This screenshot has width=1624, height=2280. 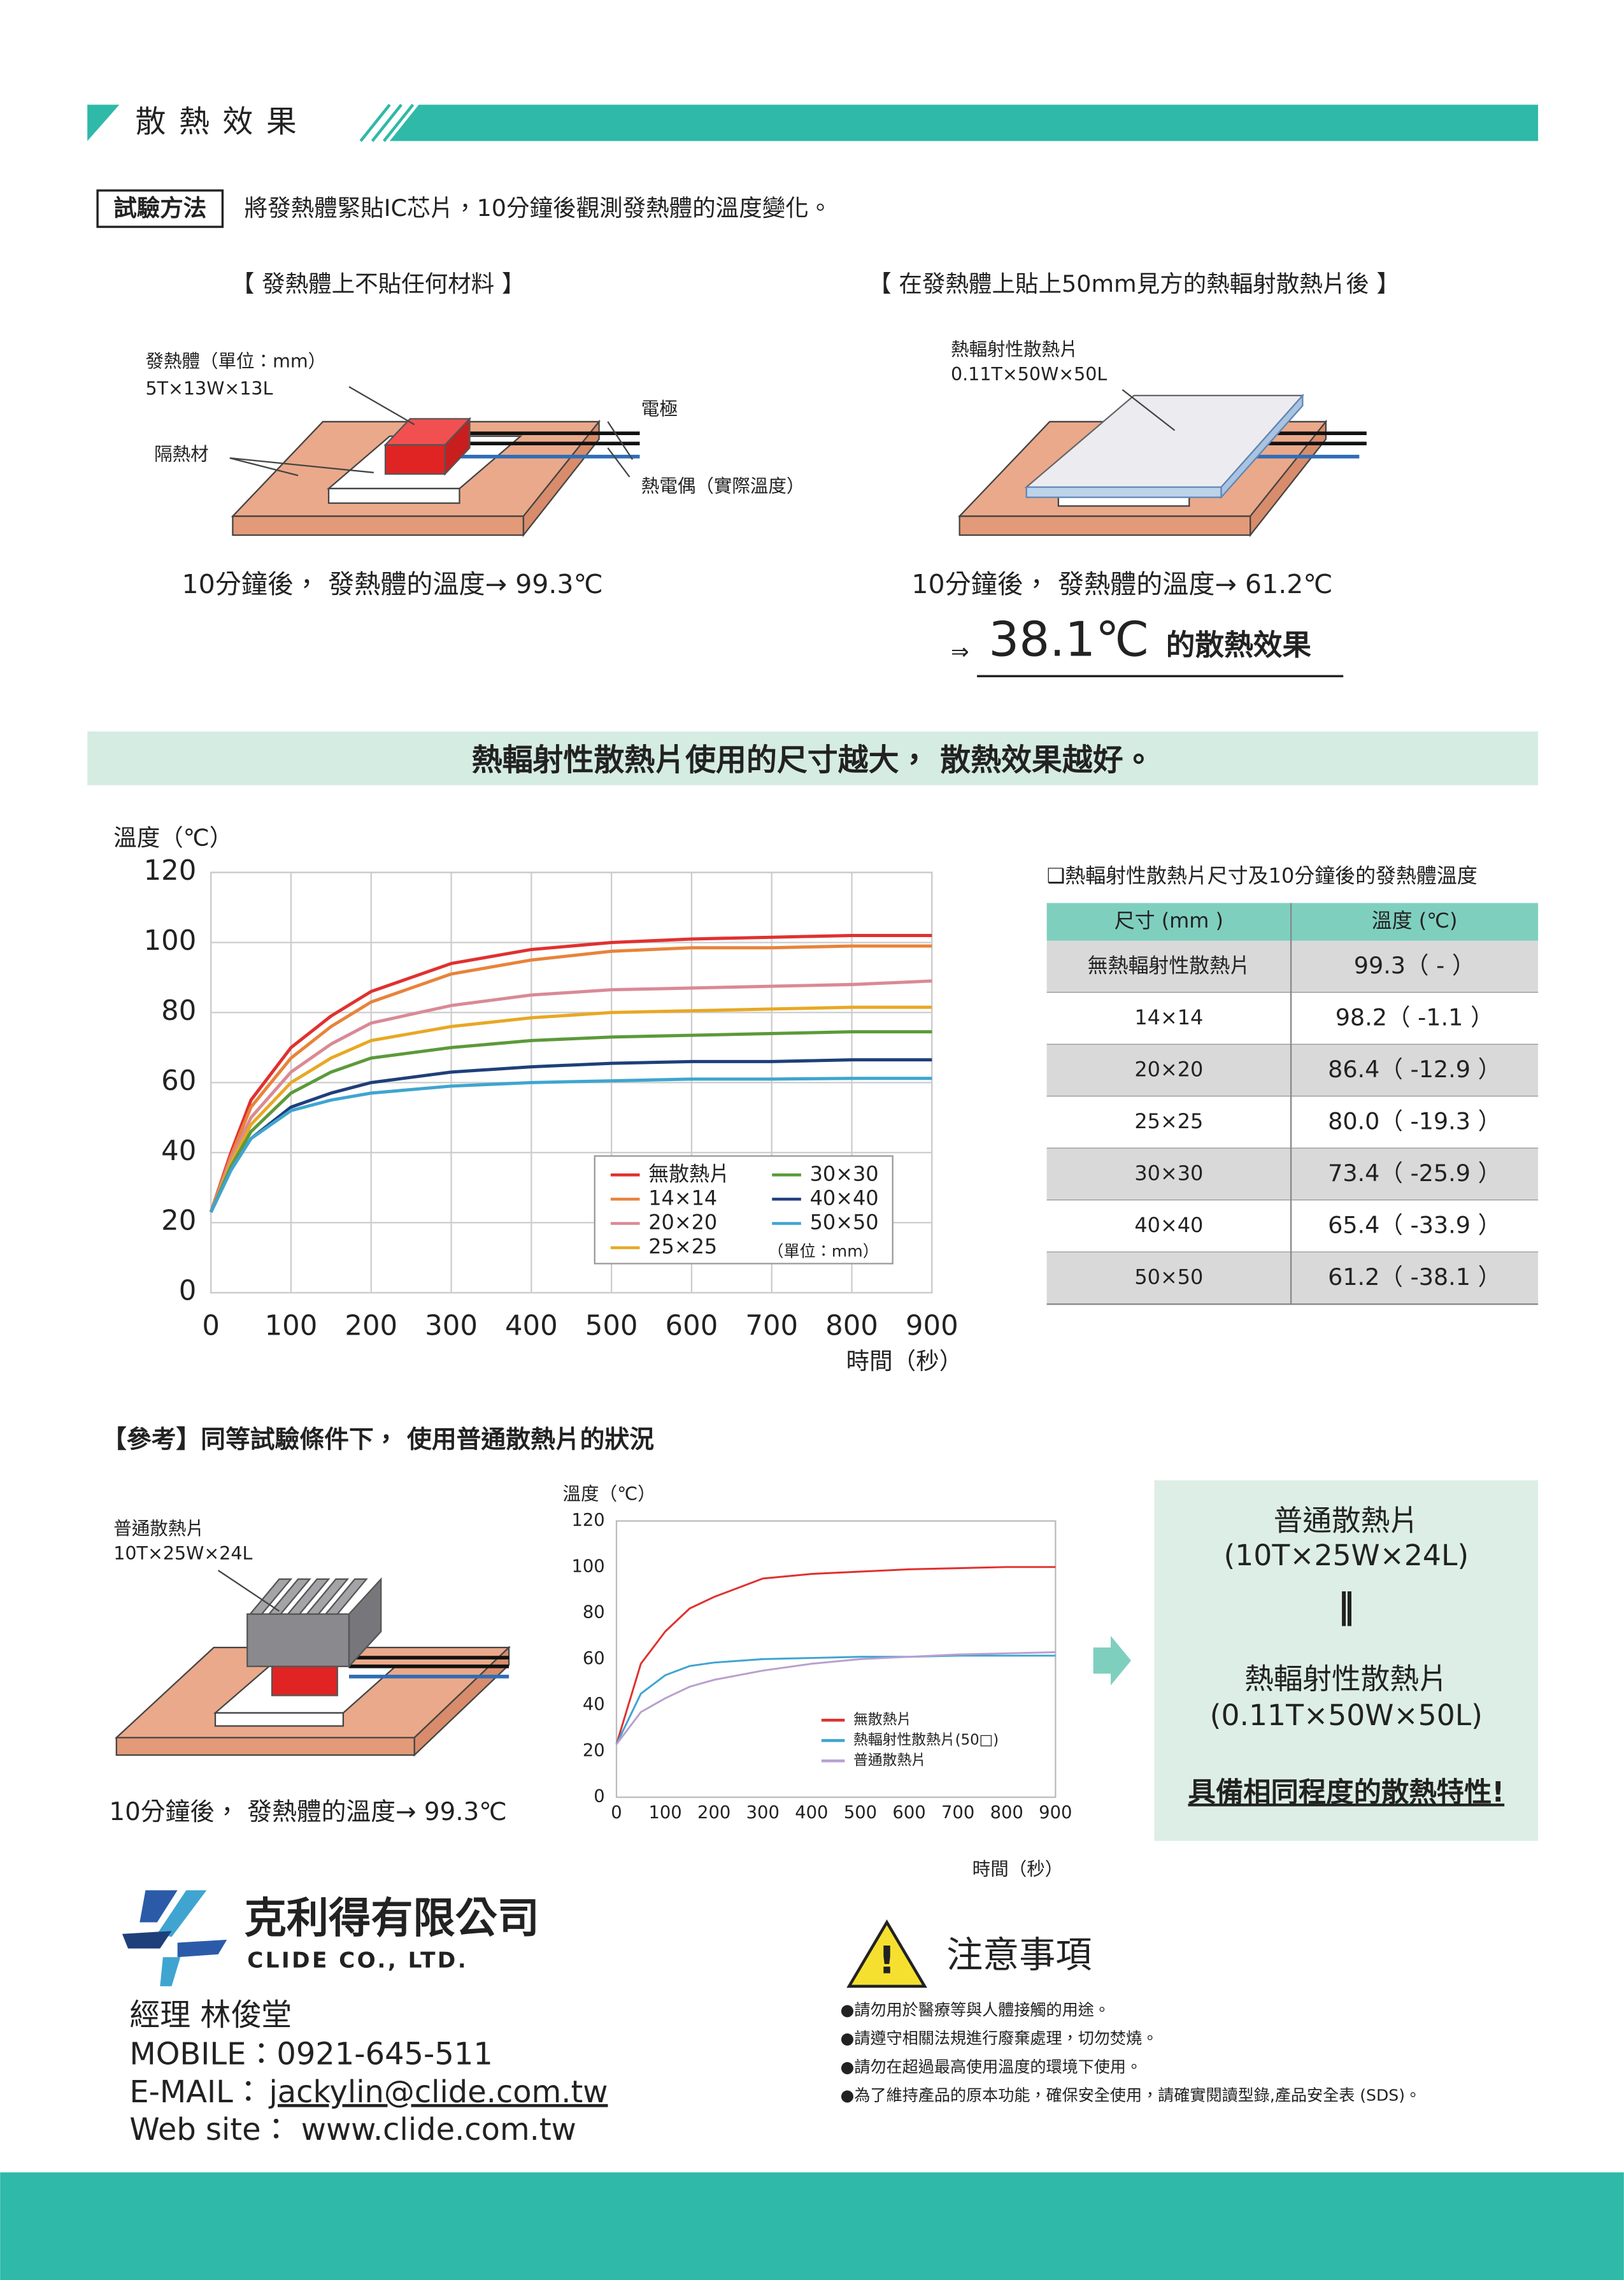 What do you see at coordinates (531, 1326) in the screenshot?
I see `x-tick-label: 400` at bounding box center [531, 1326].